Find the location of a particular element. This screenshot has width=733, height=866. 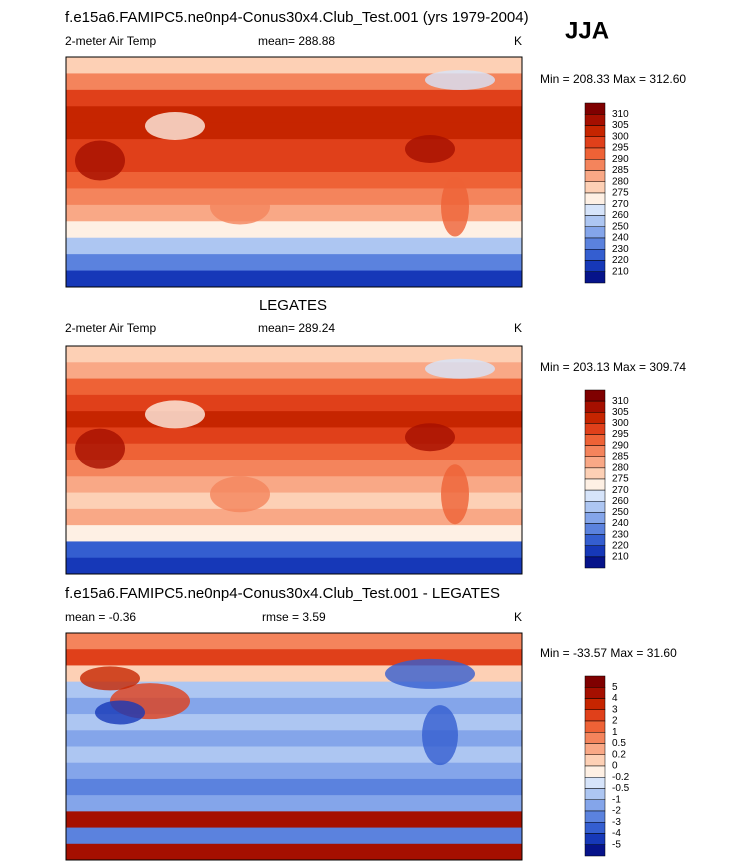

colorbar-label: 275 is located at coordinates (620, 193).